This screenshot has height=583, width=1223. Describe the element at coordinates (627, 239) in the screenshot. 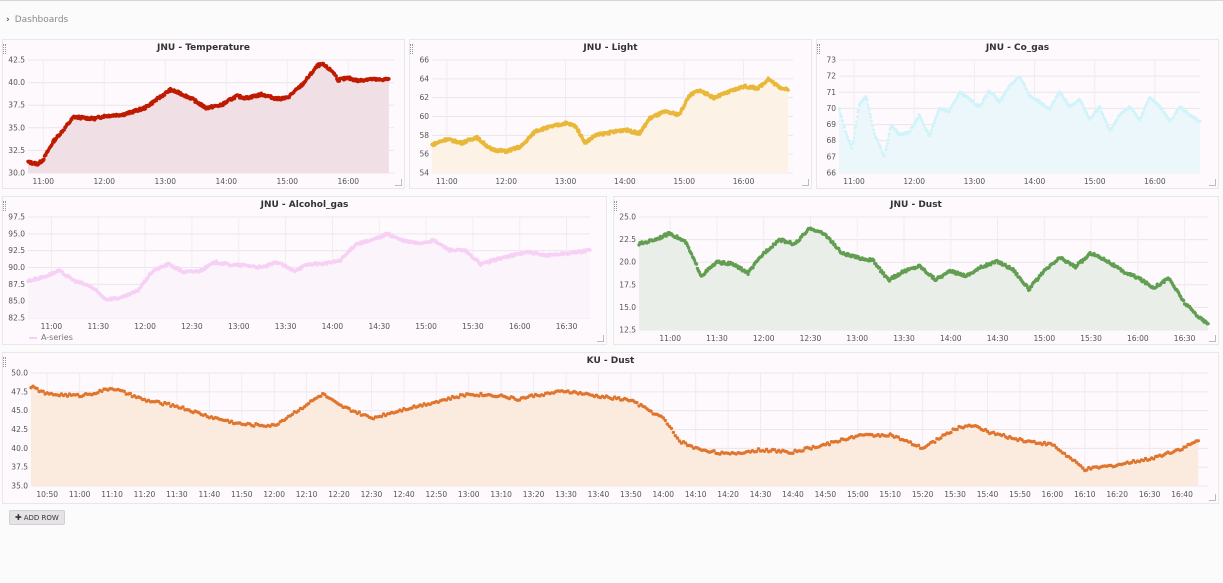

I see `y-tick-label: 22.5` at that location.